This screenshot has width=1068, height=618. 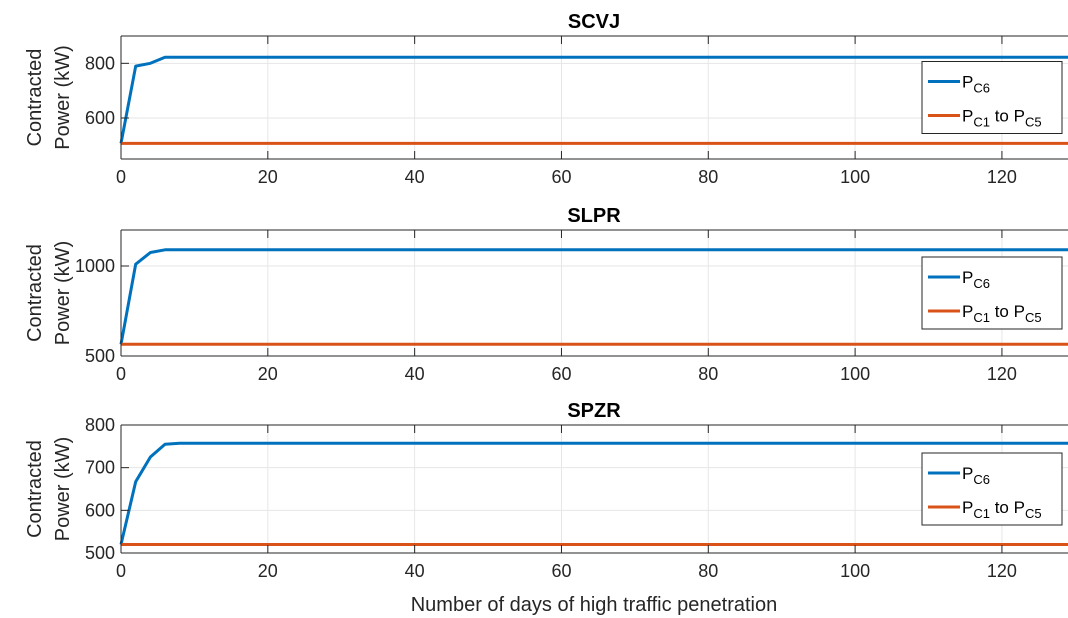 What do you see at coordinates (100, 468) in the screenshot?
I see `y-tick-label: 700` at bounding box center [100, 468].